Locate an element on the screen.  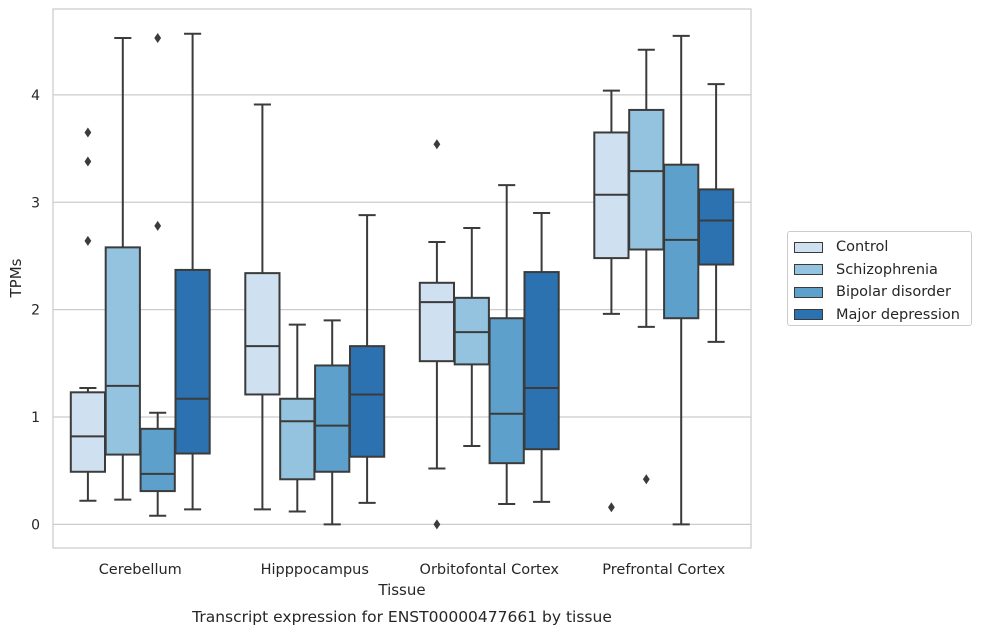
x-axis-label: Tissue is located at coordinates (401, 590).